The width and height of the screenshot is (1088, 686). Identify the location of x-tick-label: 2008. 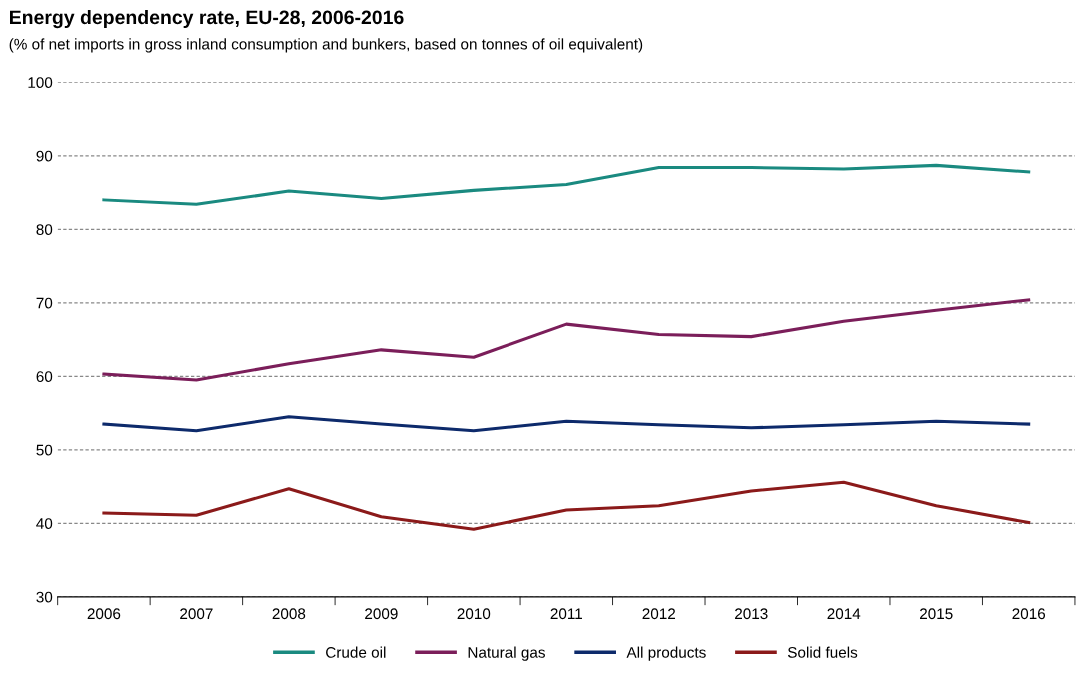
(289, 614).